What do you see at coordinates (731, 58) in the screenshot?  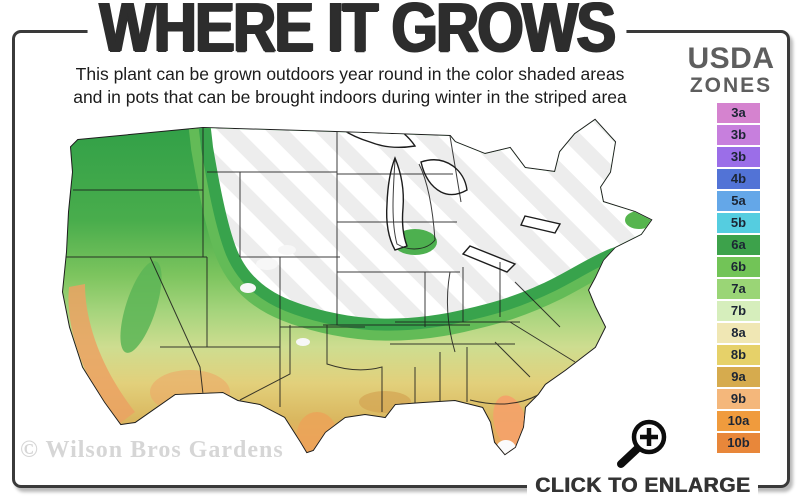 I see `legend-title-usda: USDA` at bounding box center [731, 58].